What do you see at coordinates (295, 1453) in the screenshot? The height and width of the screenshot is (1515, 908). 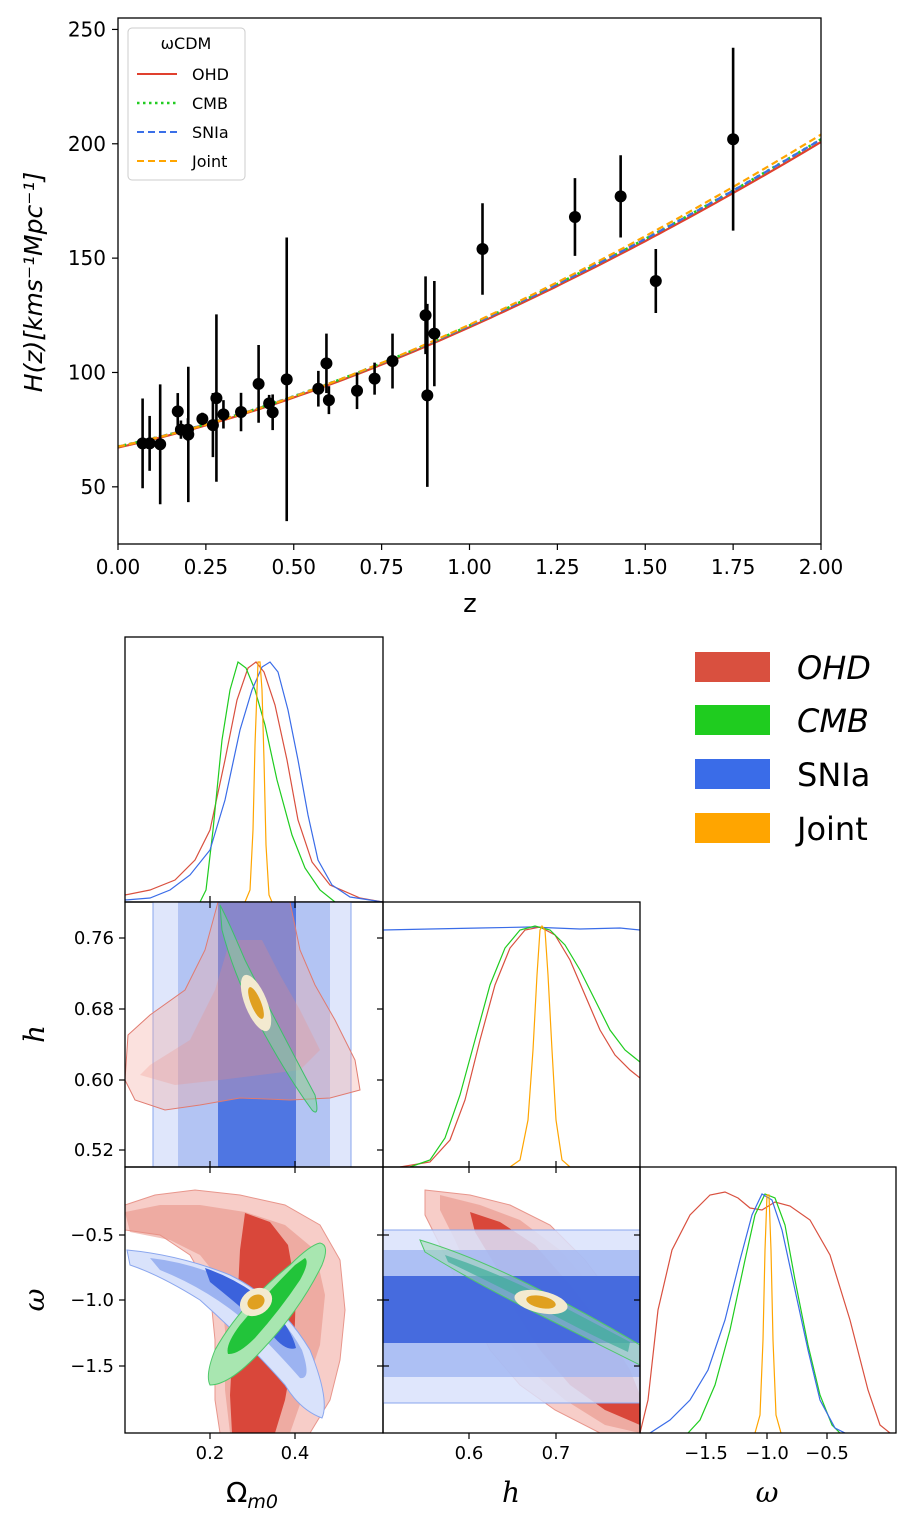 I see `om-tick-04: 0.4` at bounding box center [295, 1453].